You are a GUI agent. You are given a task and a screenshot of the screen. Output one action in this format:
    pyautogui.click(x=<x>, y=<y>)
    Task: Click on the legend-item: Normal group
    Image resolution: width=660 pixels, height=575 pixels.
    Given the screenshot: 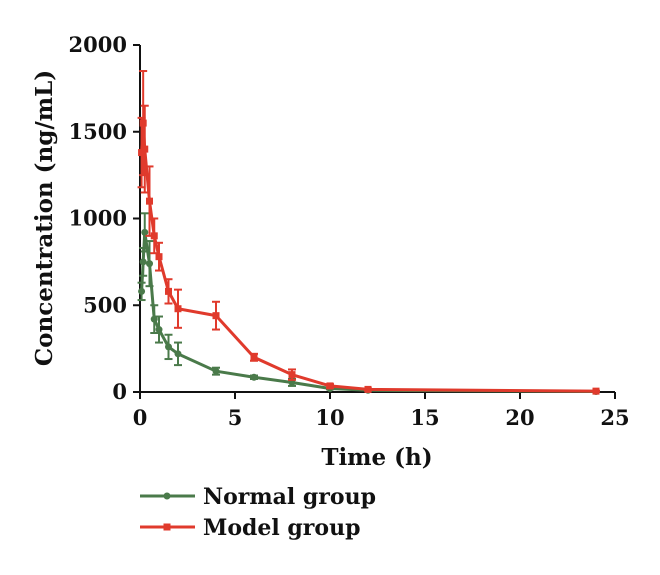 What is the action you would take?
    pyautogui.click(x=258, y=497)
    